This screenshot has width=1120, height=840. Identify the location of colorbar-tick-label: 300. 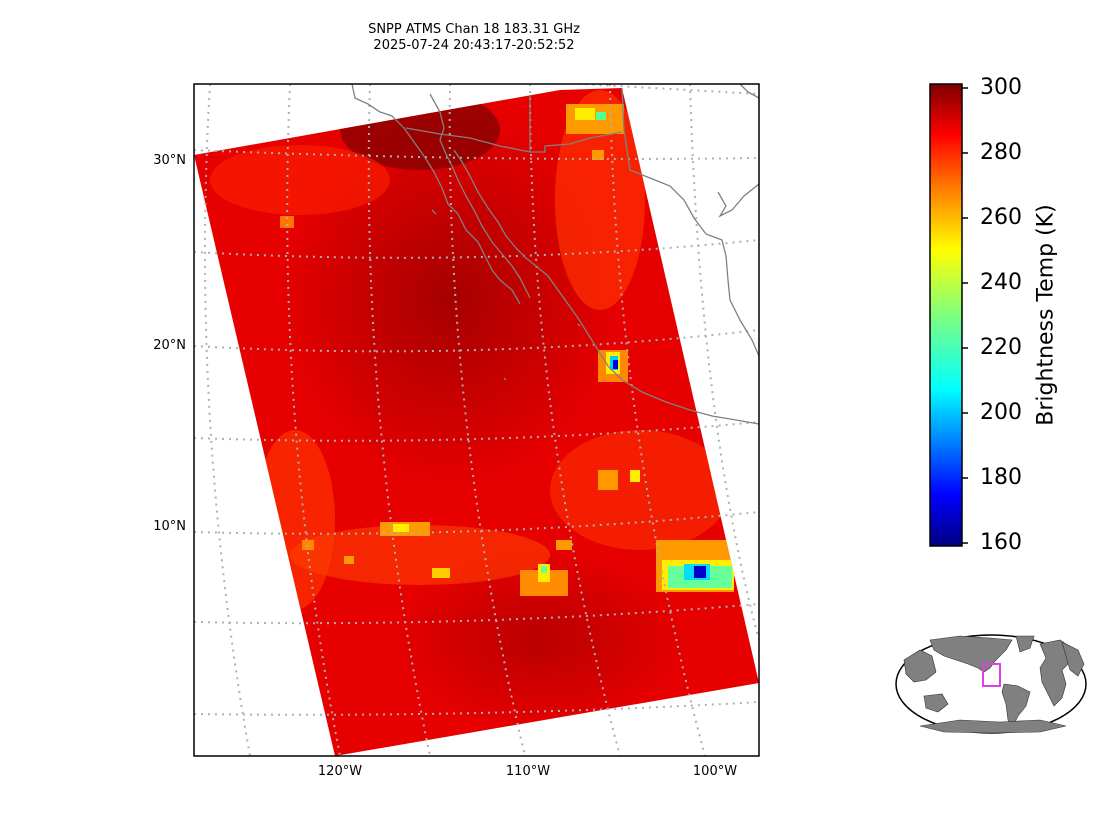
(1001, 87).